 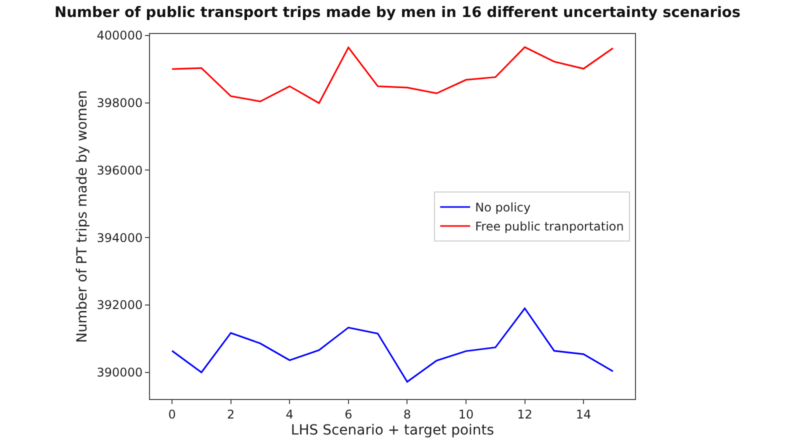 What do you see at coordinates (231, 414) in the screenshot?
I see `x-tick-label: 2` at bounding box center [231, 414].